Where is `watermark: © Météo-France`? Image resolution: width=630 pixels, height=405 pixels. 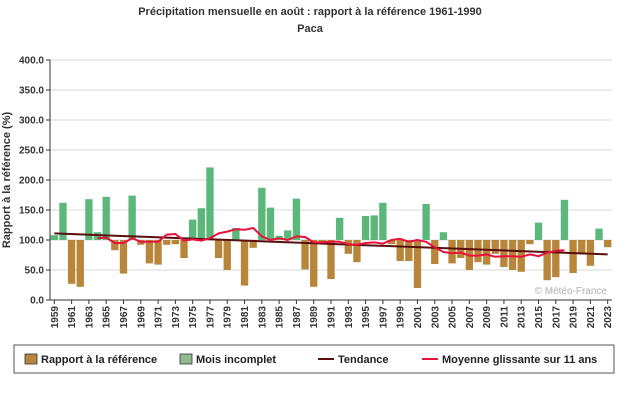 watermark: © Météo-France is located at coordinates (571, 291).